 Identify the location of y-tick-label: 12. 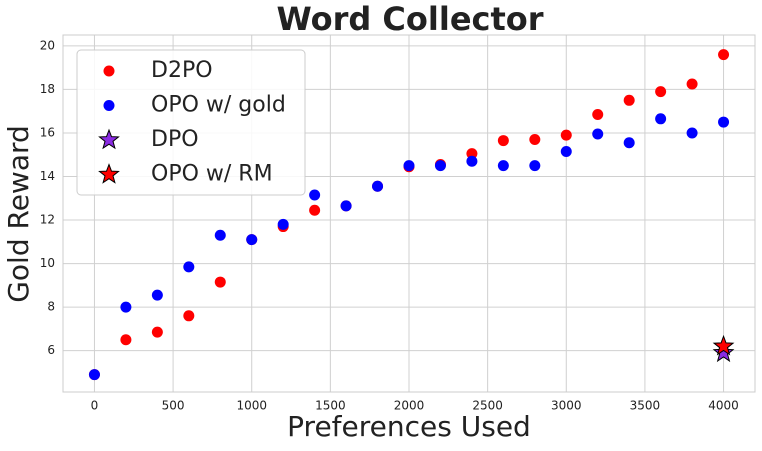
(47, 220).